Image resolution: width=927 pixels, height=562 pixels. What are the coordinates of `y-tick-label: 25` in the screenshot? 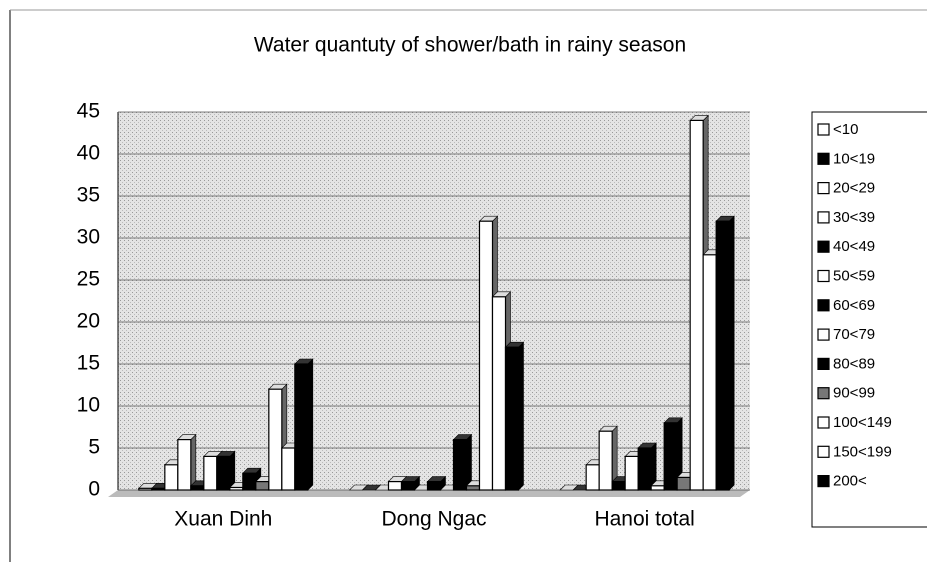 It's located at (88, 279).